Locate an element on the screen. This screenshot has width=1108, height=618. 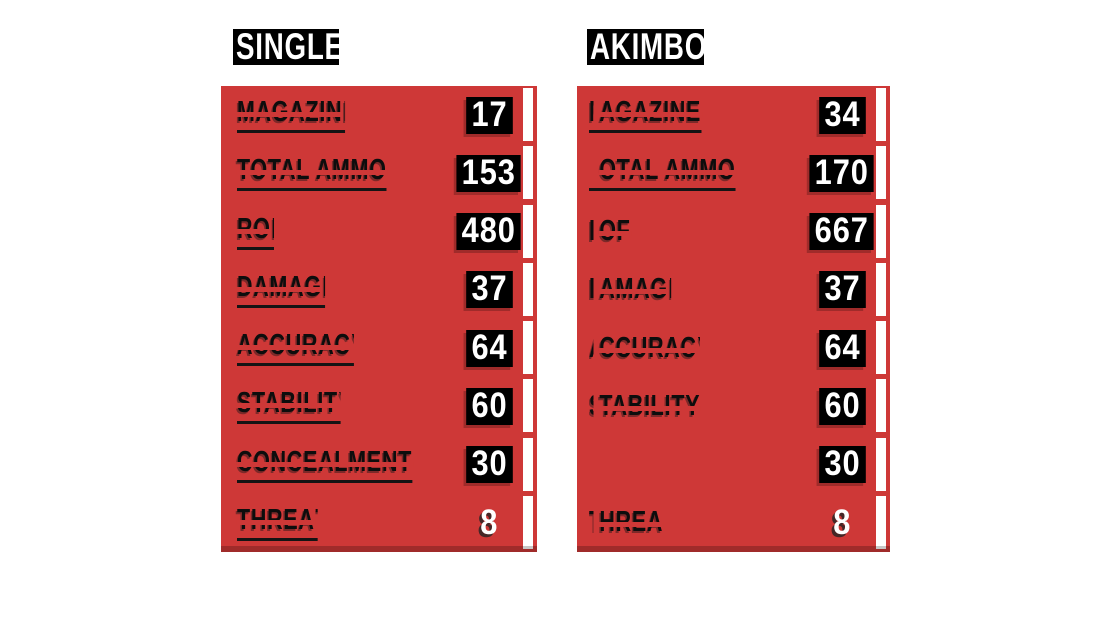
stat-label-text: AMAG is located at coordinates (633, 289).